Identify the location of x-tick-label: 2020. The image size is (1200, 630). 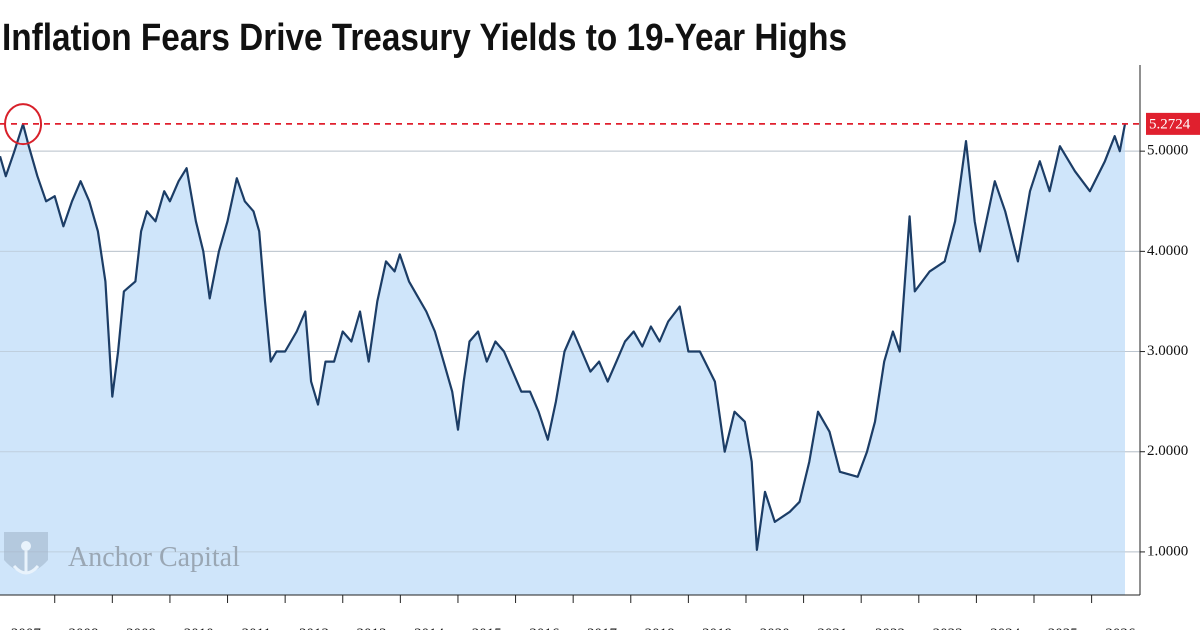
(775, 628).